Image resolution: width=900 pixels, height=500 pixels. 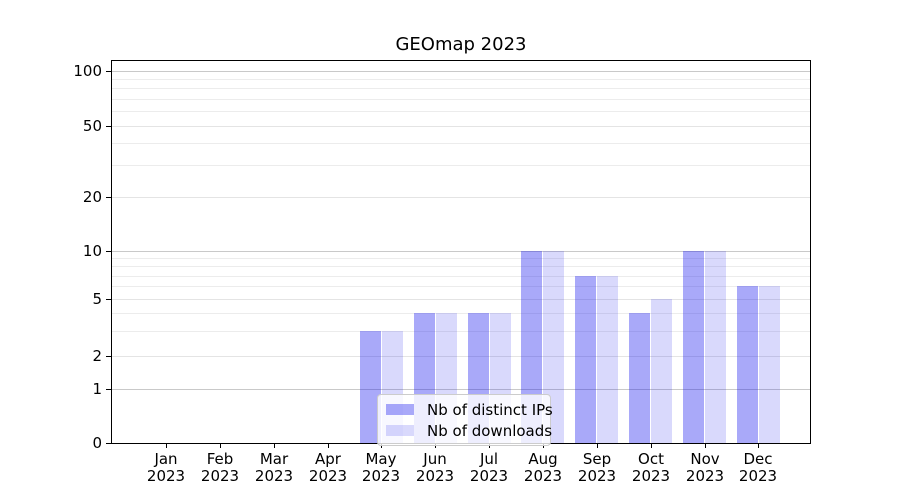 What do you see at coordinates (97, 389) in the screenshot?
I see `y-tick-label: 1` at bounding box center [97, 389].